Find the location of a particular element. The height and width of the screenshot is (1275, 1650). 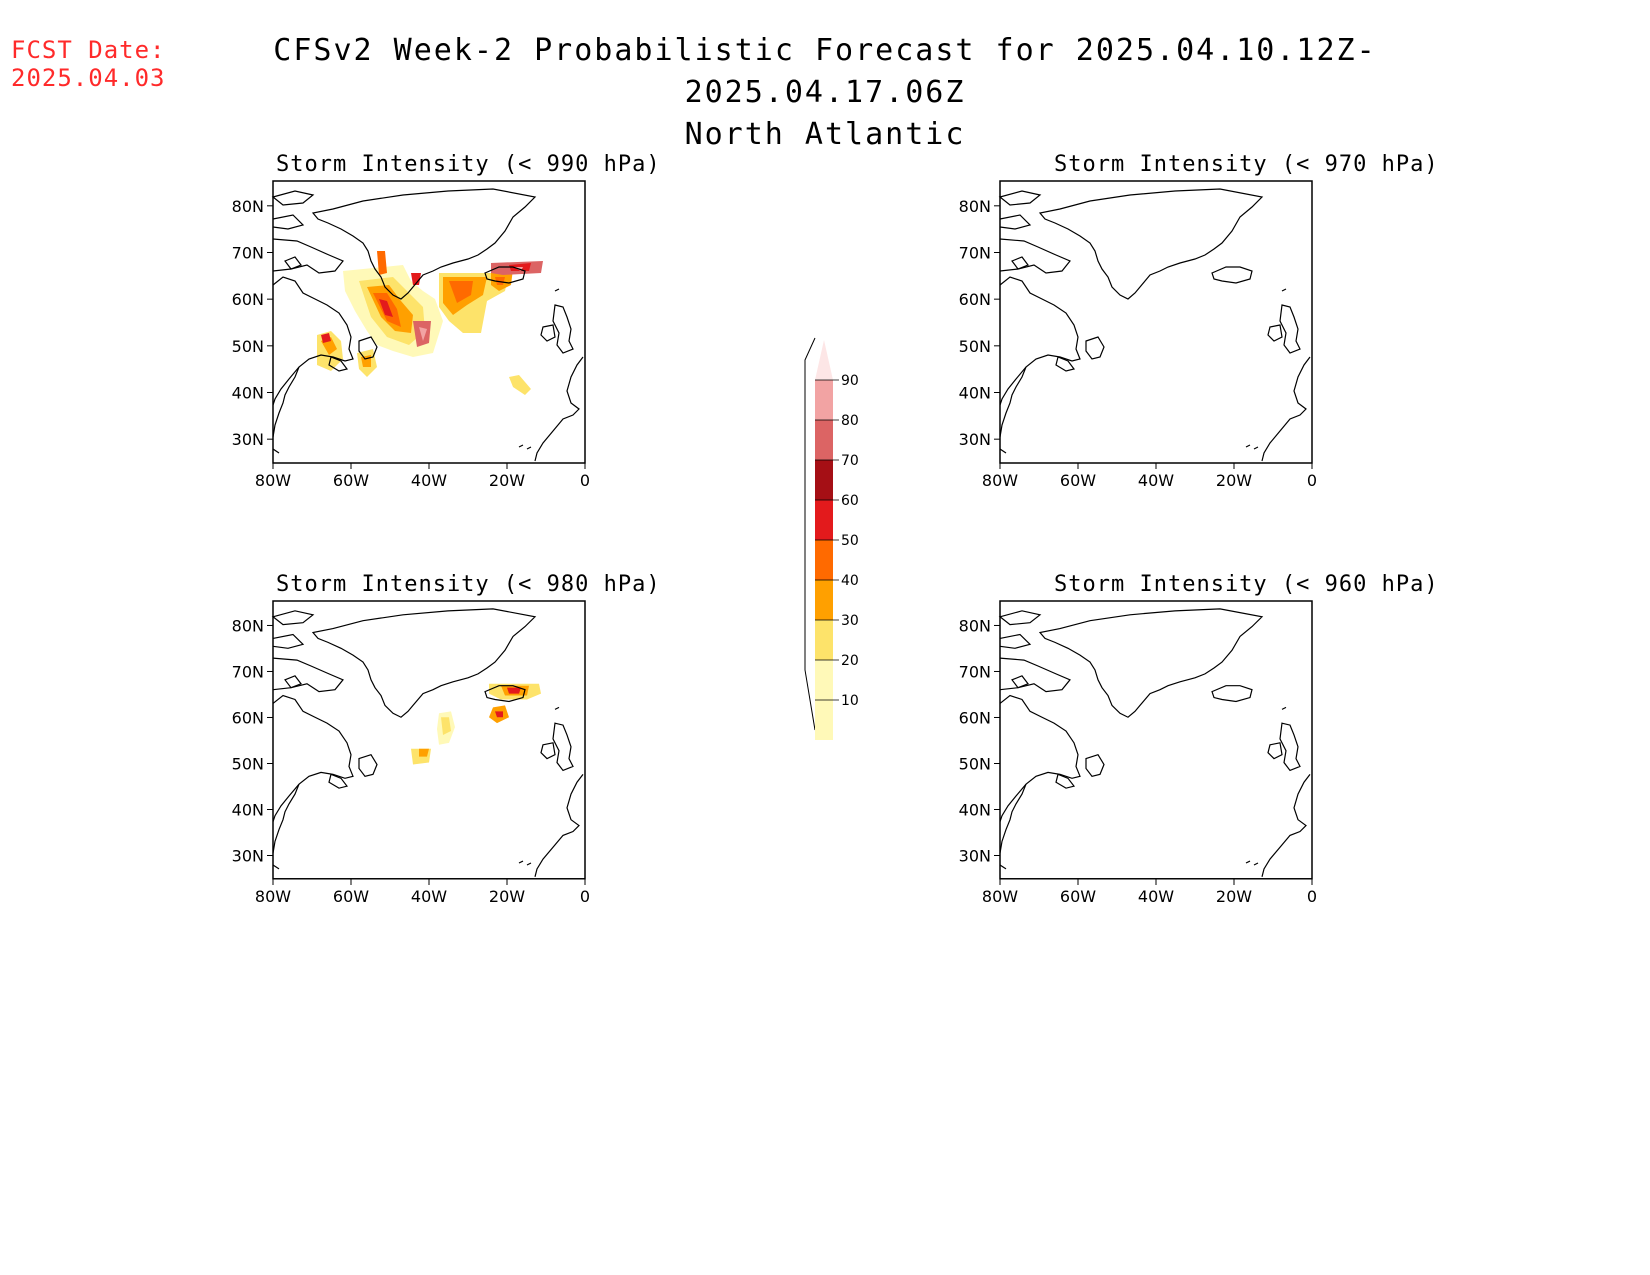

title-line-2: North Atlantic is located at coordinates (825, 134).